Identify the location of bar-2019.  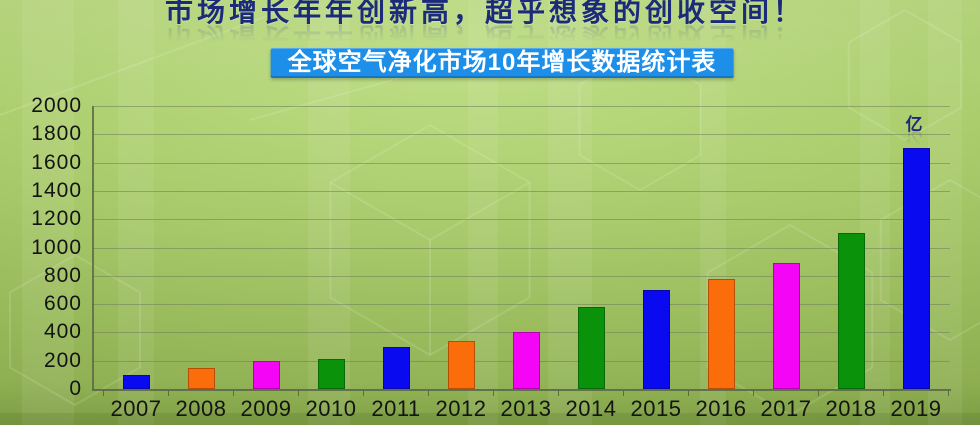
(916, 268).